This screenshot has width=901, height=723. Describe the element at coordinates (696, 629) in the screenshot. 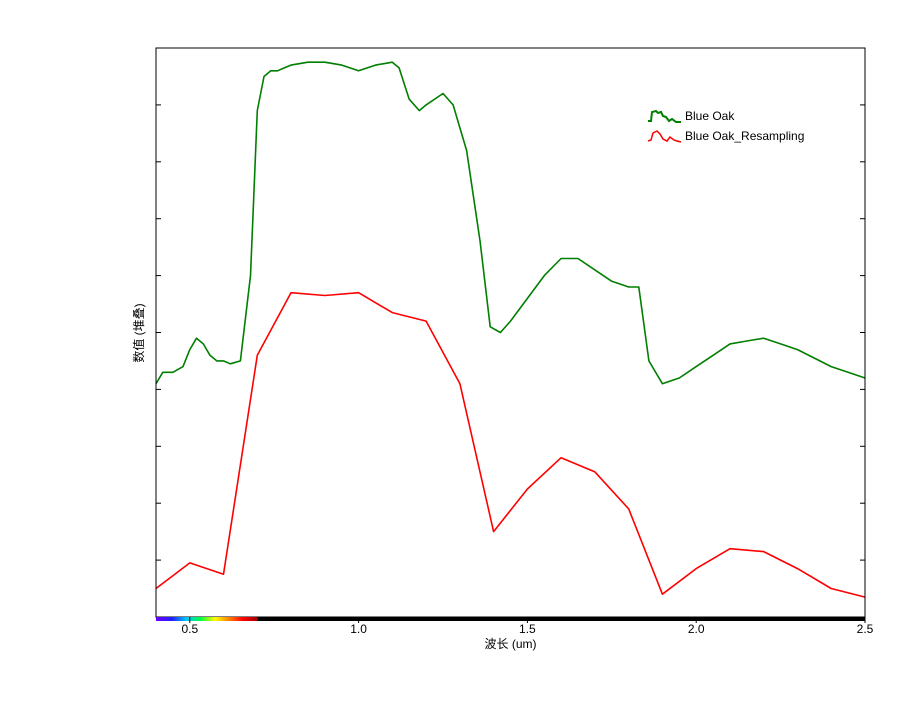

I see `x-tick-label-3: 2.0` at that location.